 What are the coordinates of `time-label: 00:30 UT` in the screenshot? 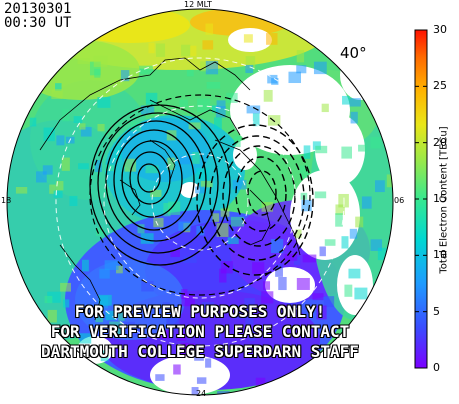 It's located at (38, 23).